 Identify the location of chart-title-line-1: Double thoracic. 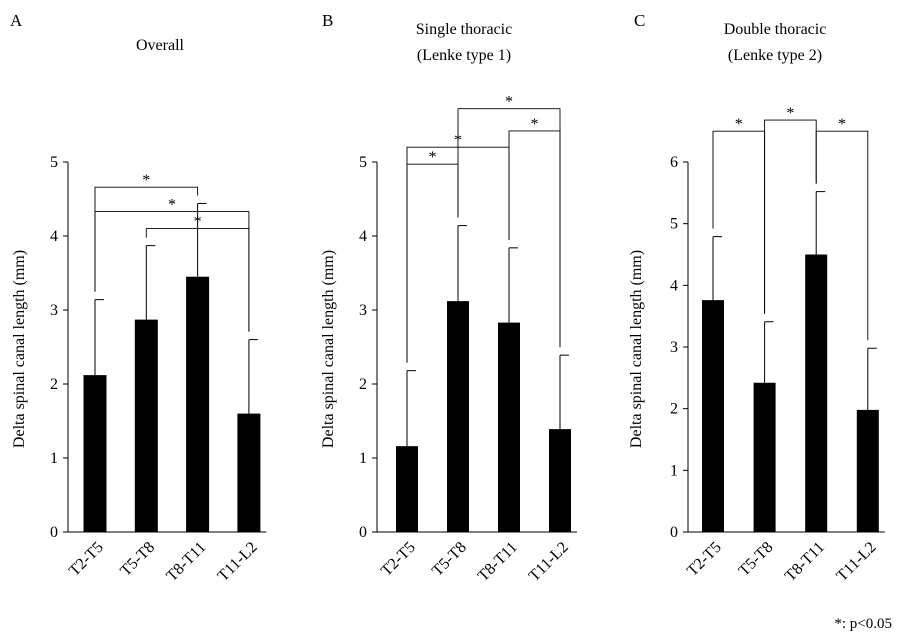
(775, 29).